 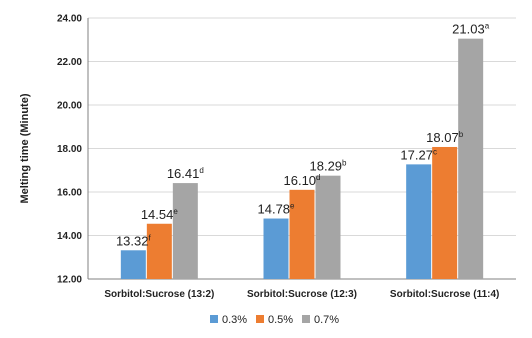 I want to click on category-label: Sorbitol:Sucrose (12:3), so click(x=302, y=294).